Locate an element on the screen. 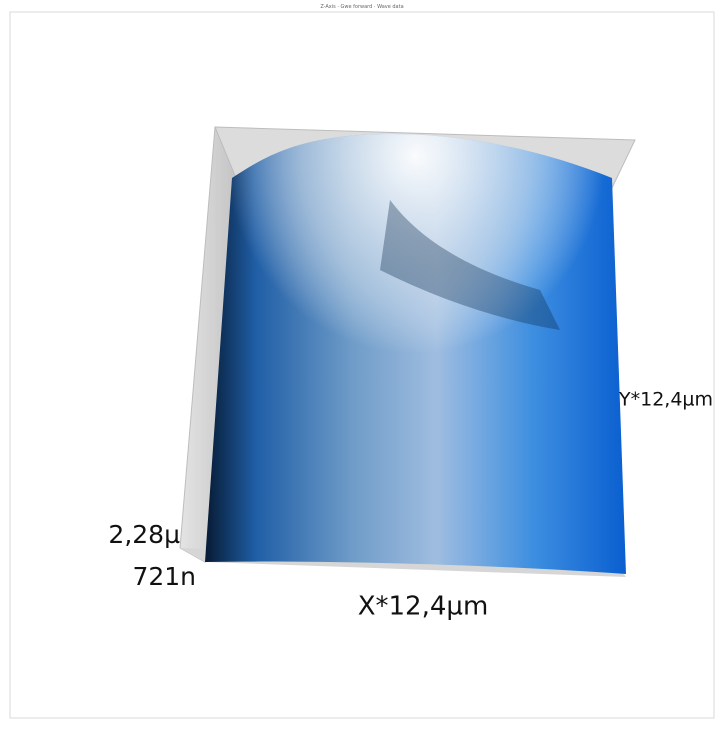  z-max-label: 2,28µ is located at coordinates (144, 534).